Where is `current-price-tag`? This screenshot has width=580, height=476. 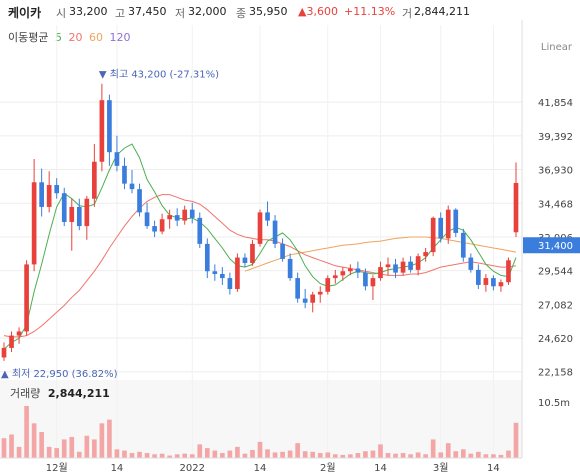
current-price-tag is located at coordinates (551, 245).